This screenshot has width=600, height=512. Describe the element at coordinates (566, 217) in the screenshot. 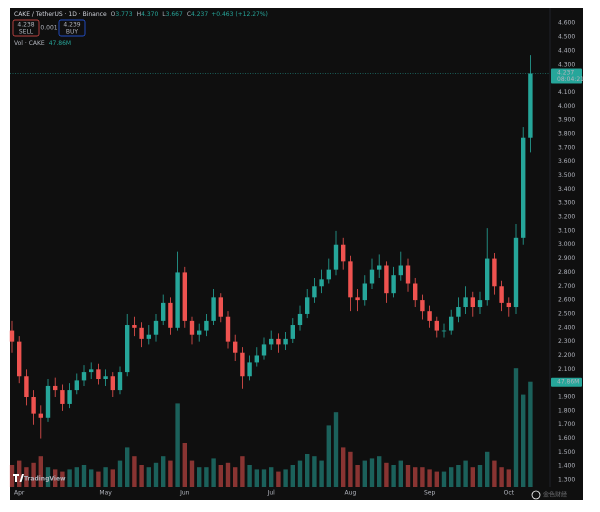

I see `y-tick-label: 3.200` at that location.